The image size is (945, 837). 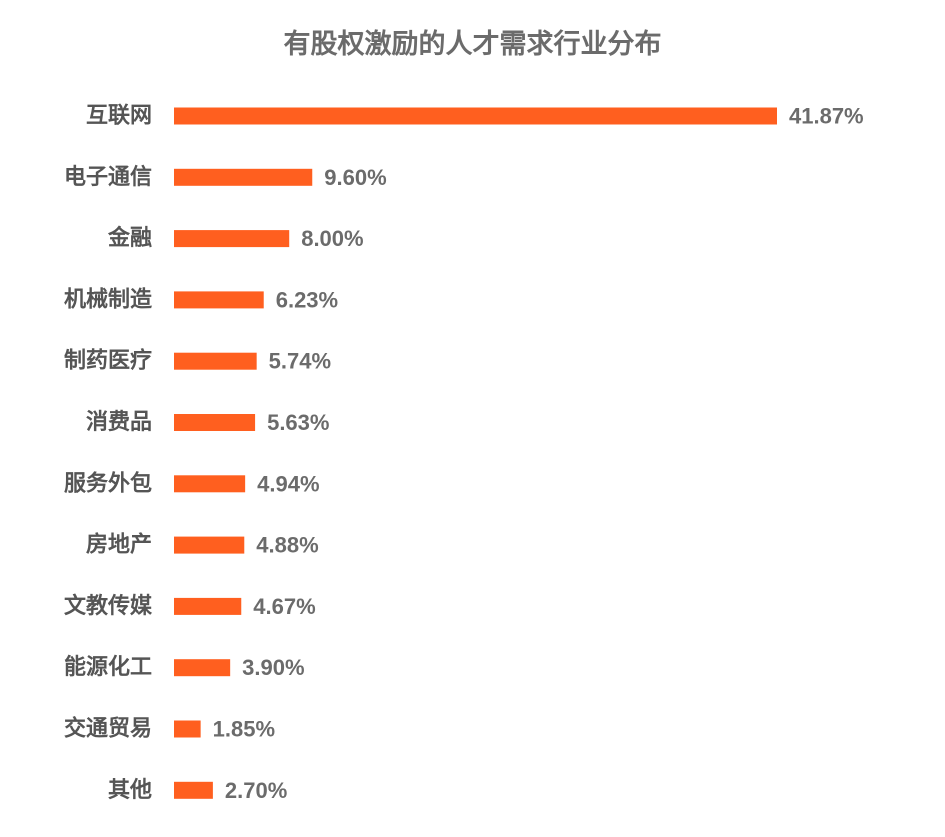 What do you see at coordinates (119, 545) in the screenshot?
I see `category-label: 房地产` at bounding box center [119, 545].